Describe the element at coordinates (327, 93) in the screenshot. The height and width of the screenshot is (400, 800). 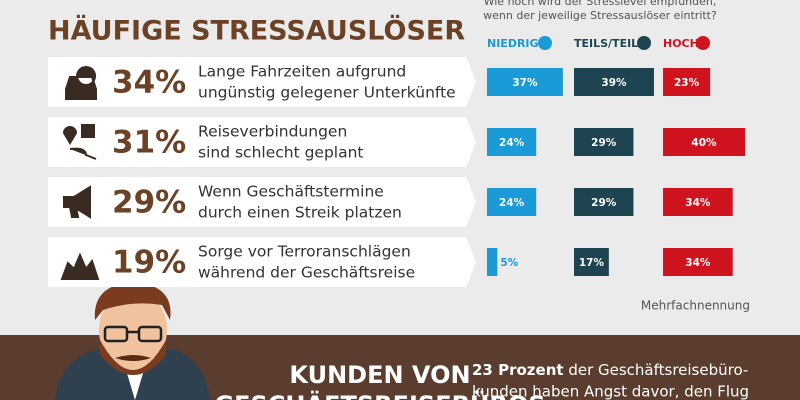
I see `row-label: ungünstig gelegener Unterkünfte` at that location.